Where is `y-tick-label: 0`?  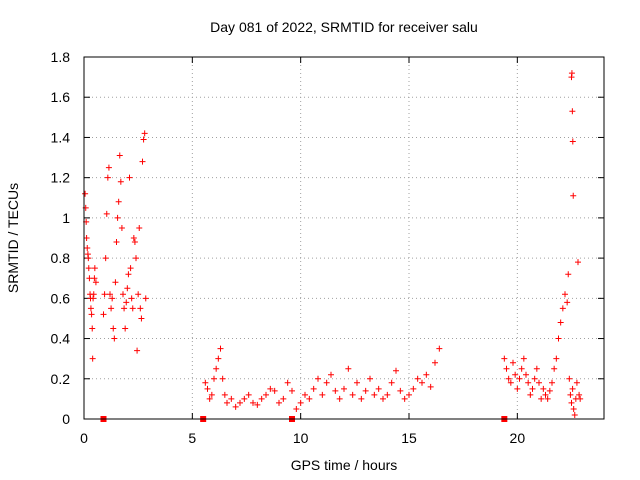
y-tick-label: 0 is located at coordinates (66, 419).